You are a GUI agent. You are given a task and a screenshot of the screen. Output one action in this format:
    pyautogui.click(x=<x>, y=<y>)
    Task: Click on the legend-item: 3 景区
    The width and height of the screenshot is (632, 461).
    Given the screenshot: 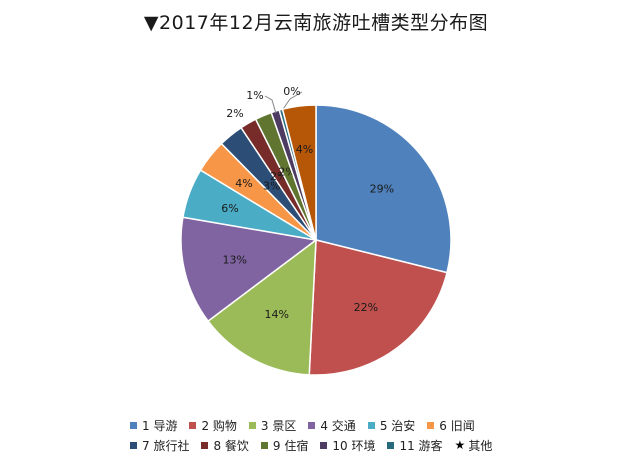 What is the action you would take?
    pyautogui.click(x=272, y=425)
    